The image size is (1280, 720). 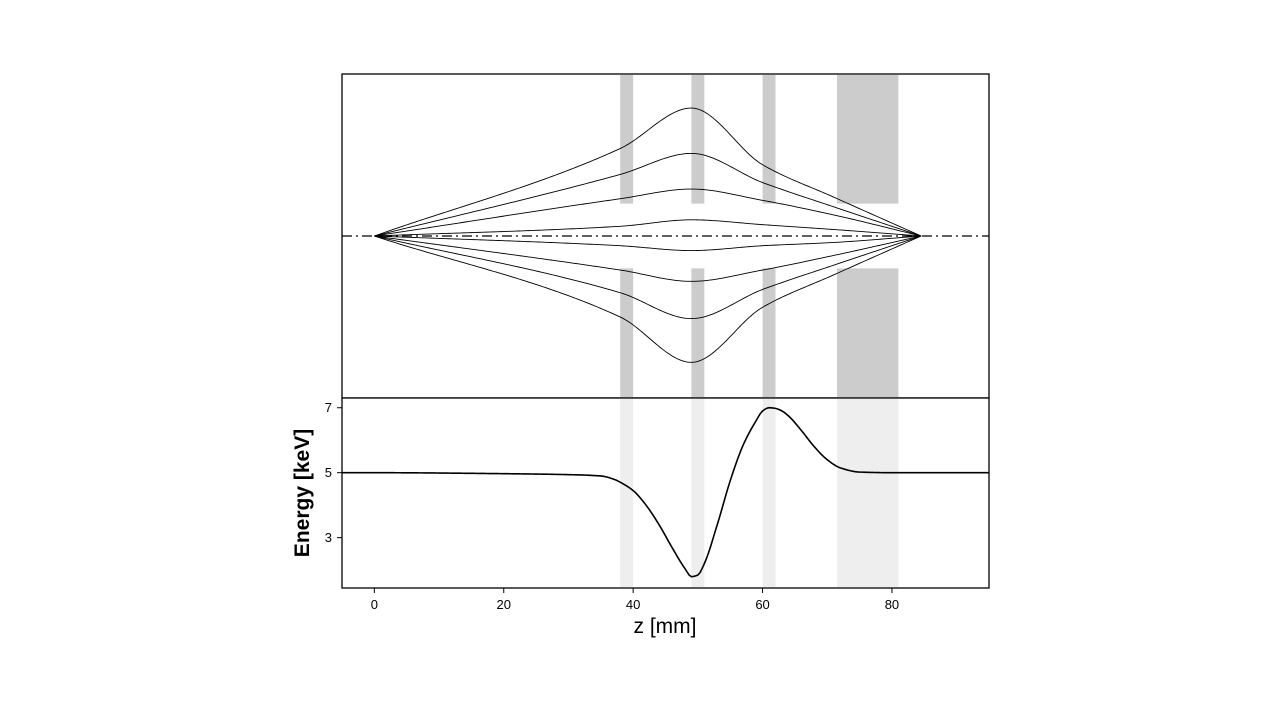 What do you see at coordinates (328, 537) in the screenshot?
I see `y-tick-label: 3` at bounding box center [328, 537].